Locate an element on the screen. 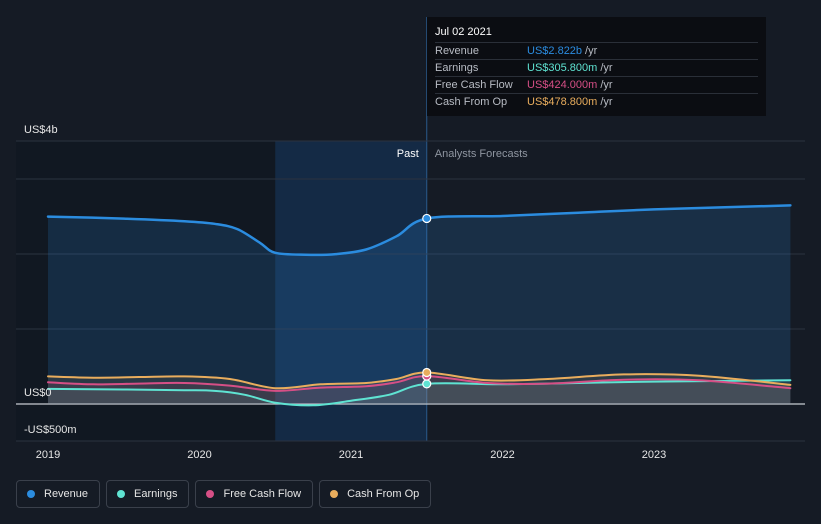 The height and width of the screenshot is (524, 821). x-tick-label: 2023 is located at coordinates (654, 455).